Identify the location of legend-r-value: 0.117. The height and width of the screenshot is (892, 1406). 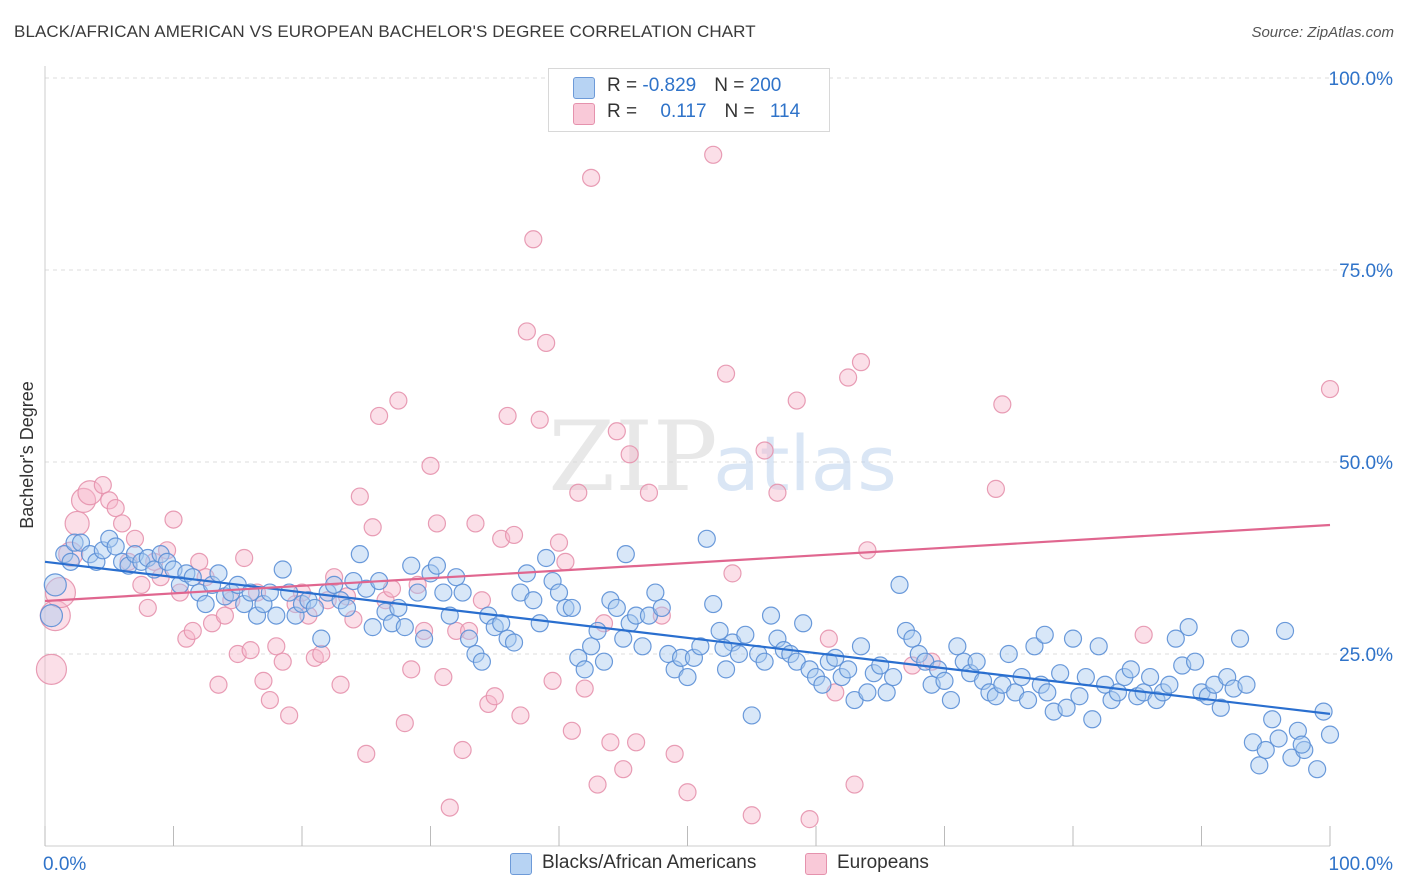
(683, 111).